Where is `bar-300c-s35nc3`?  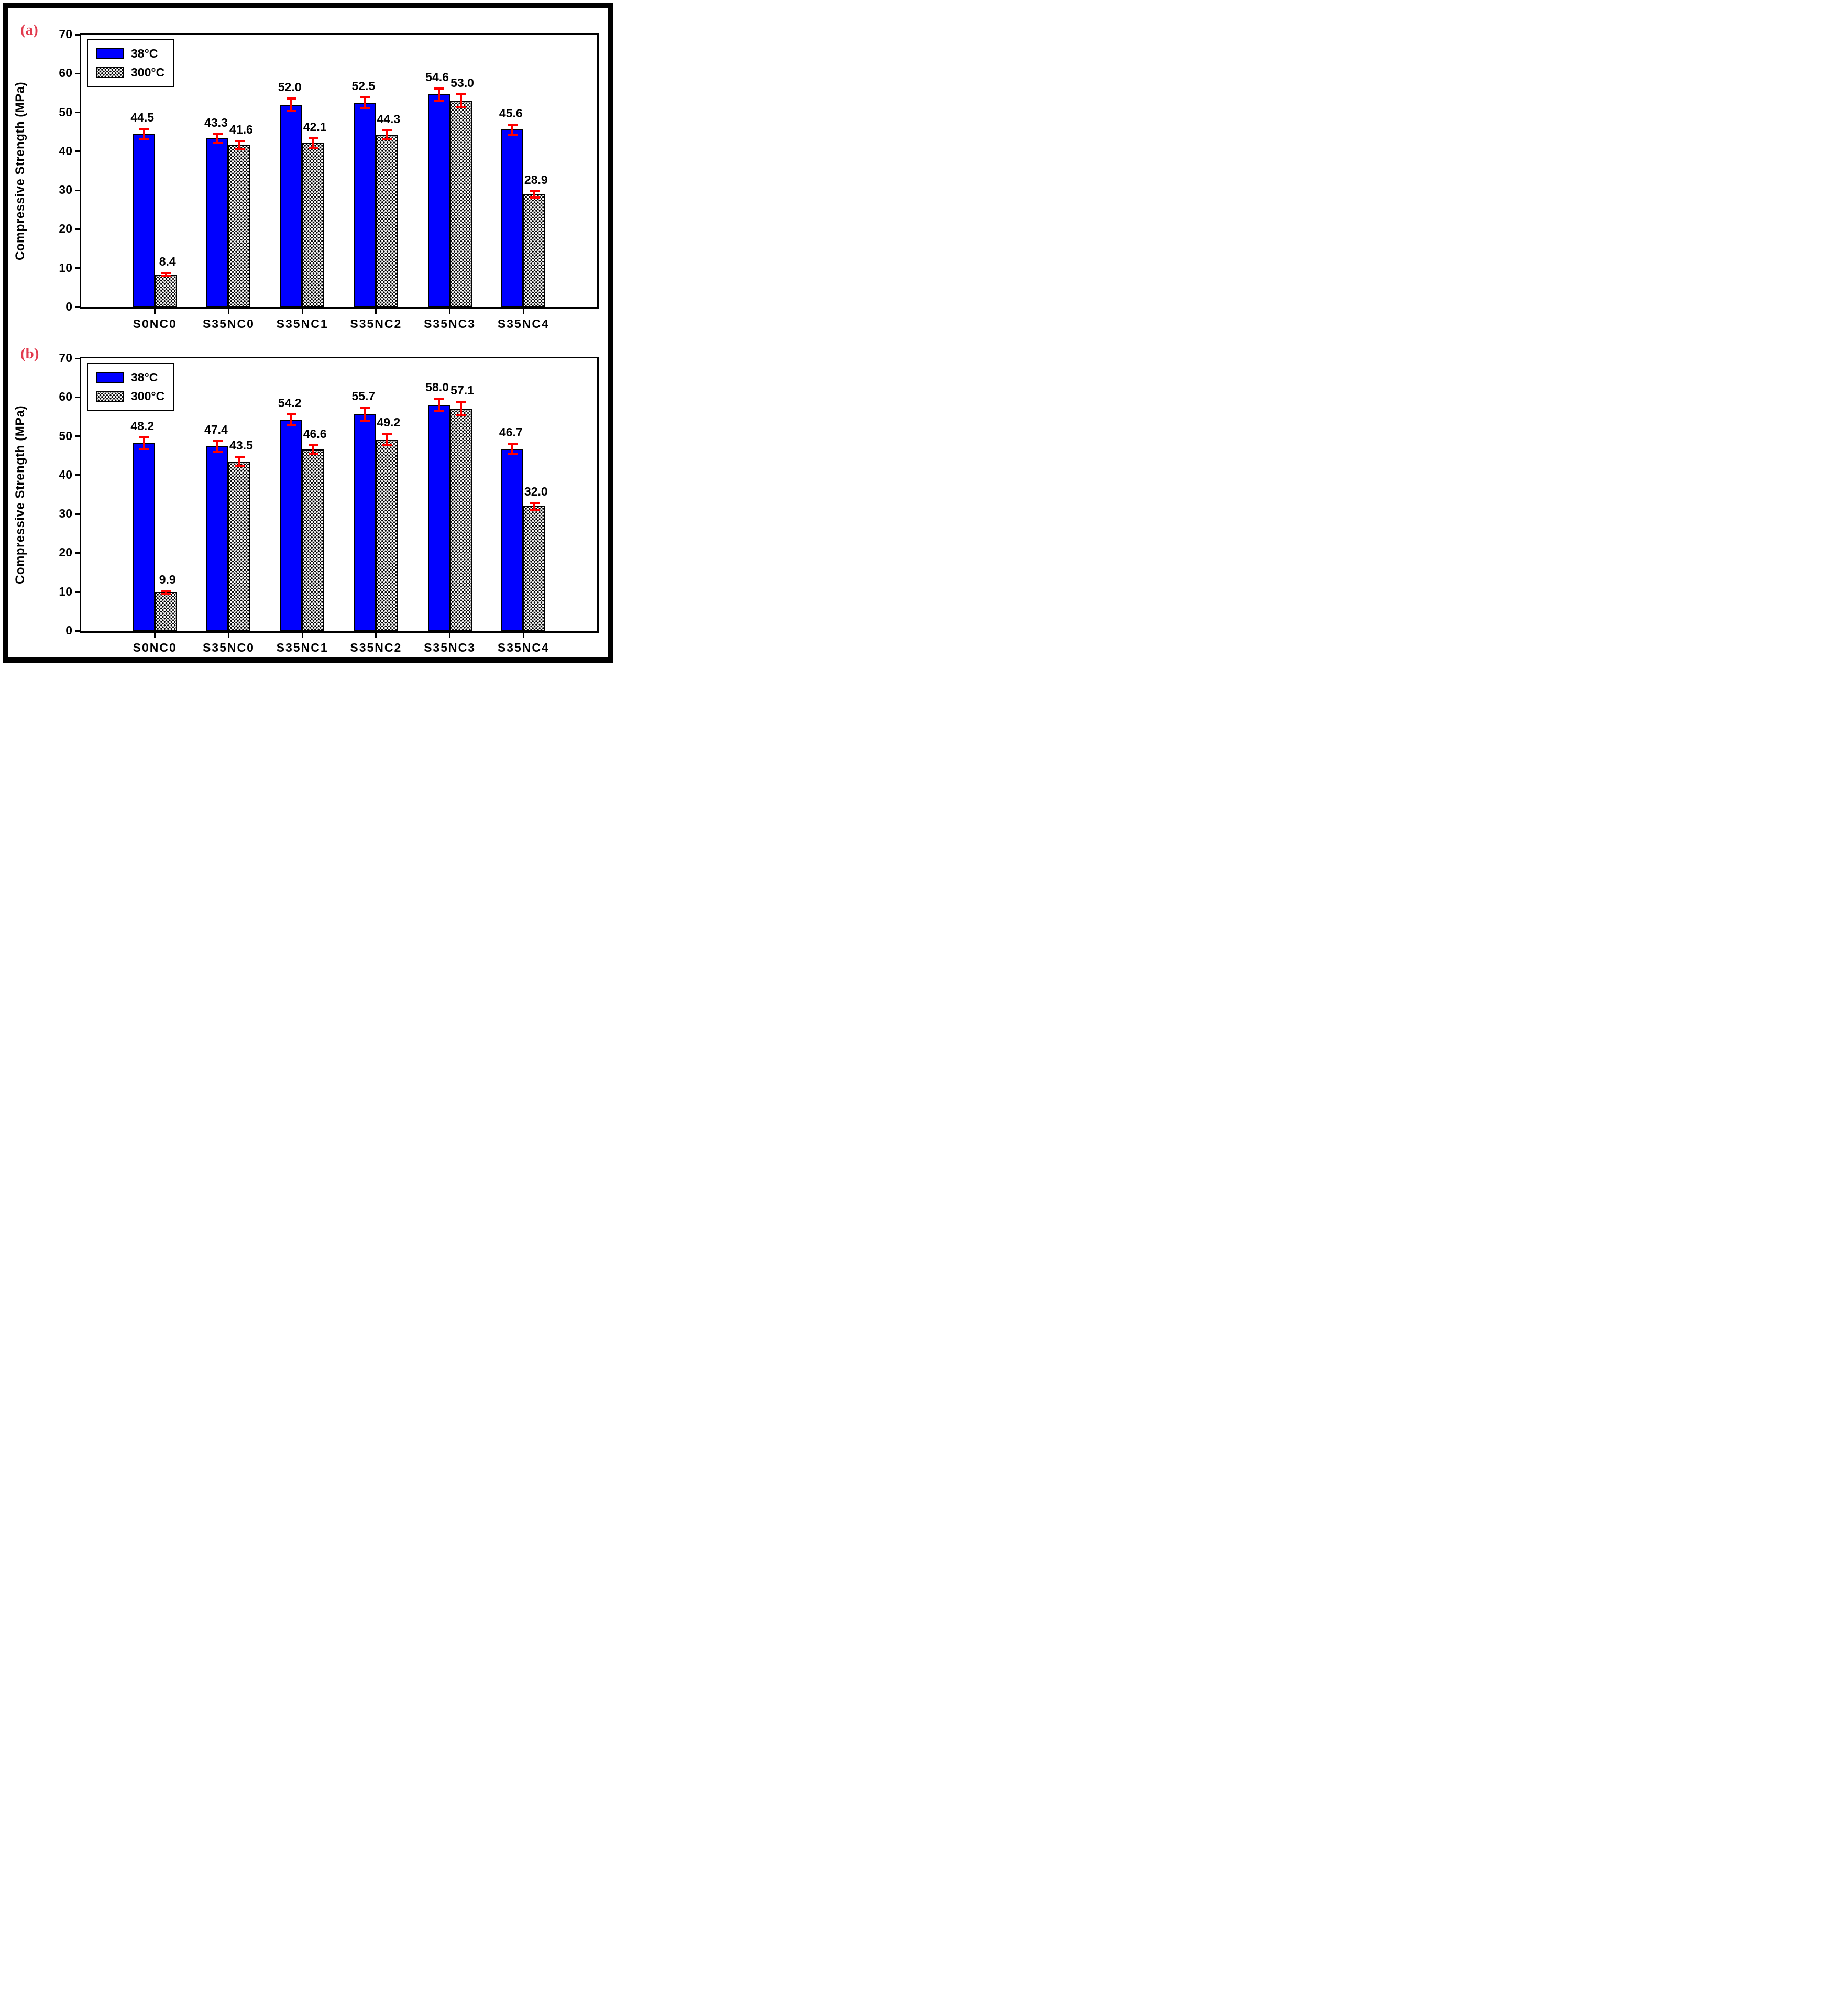
bar-300c-s35nc3 is located at coordinates (460, 519).